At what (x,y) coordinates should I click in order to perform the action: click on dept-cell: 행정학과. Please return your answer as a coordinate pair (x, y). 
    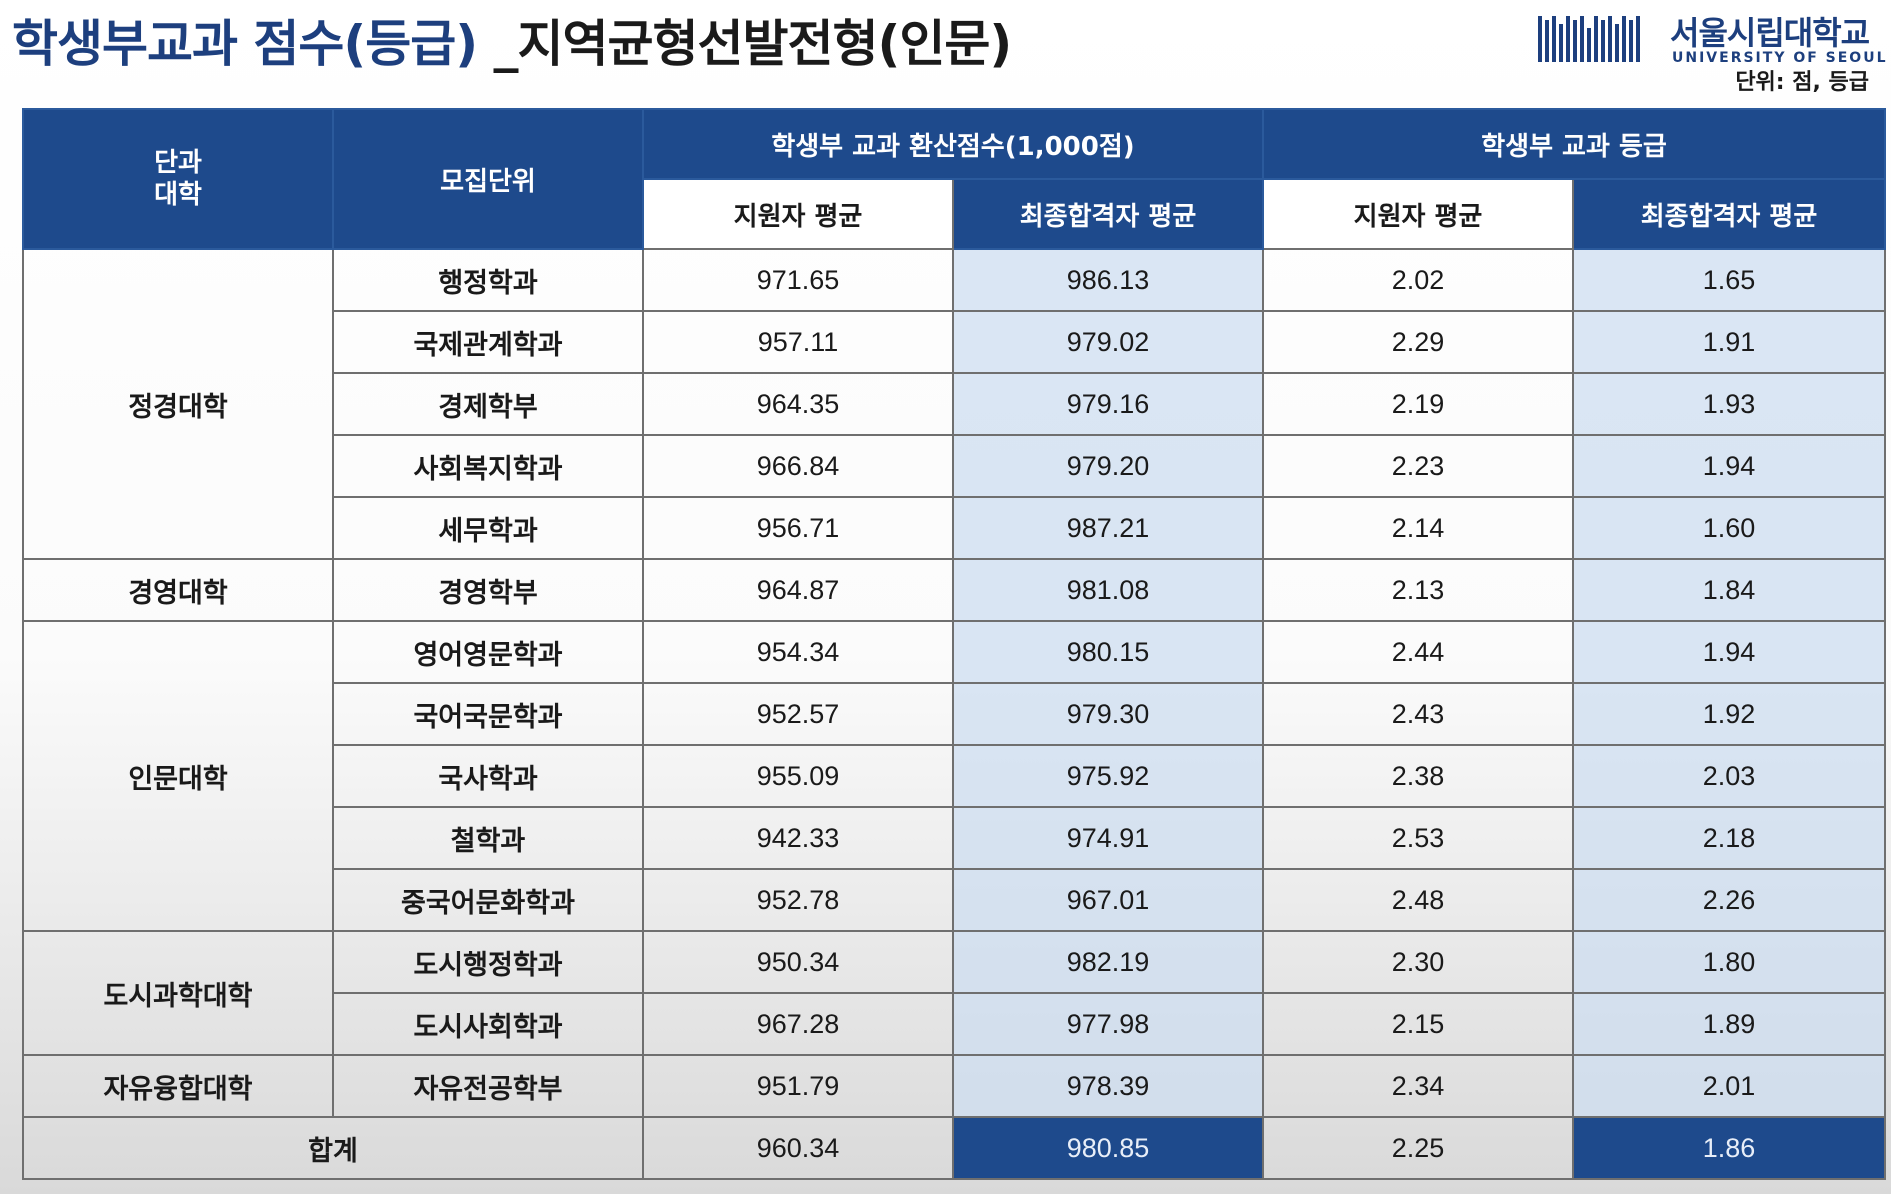
    Looking at the image, I should click on (488, 280).